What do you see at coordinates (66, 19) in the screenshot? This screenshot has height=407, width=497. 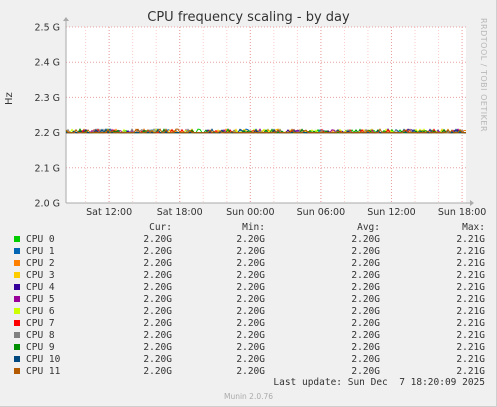 I see `y-axis-arrow` at bounding box center [66, 19].